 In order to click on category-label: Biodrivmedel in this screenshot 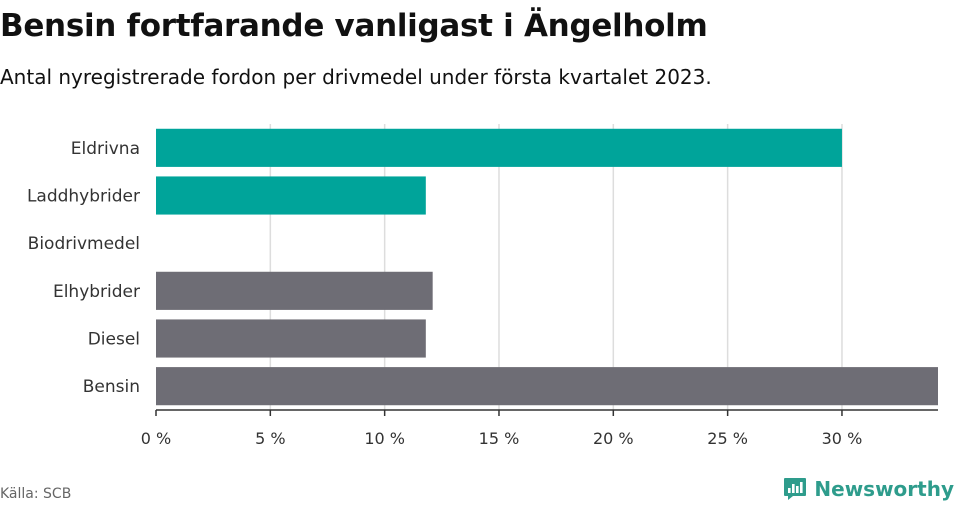, I will do `click(84, 244)`.